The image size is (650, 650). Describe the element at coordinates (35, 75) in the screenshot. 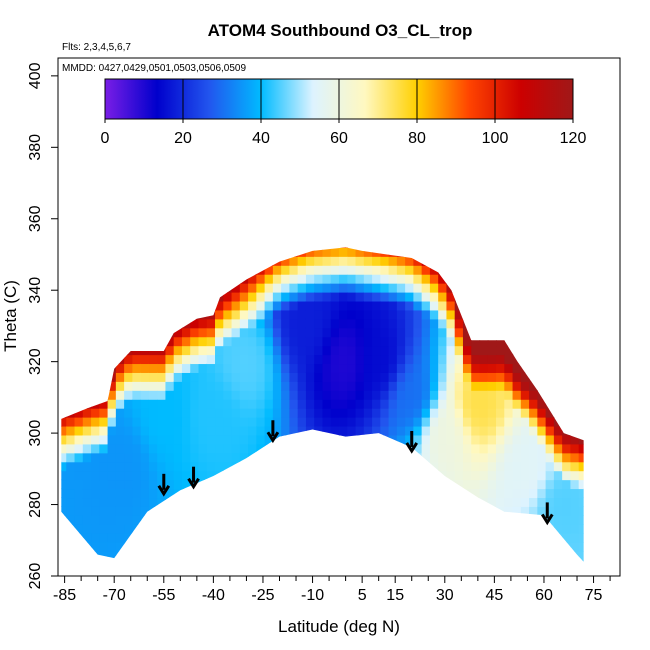

I see `y-tick-label: 400` at that location.